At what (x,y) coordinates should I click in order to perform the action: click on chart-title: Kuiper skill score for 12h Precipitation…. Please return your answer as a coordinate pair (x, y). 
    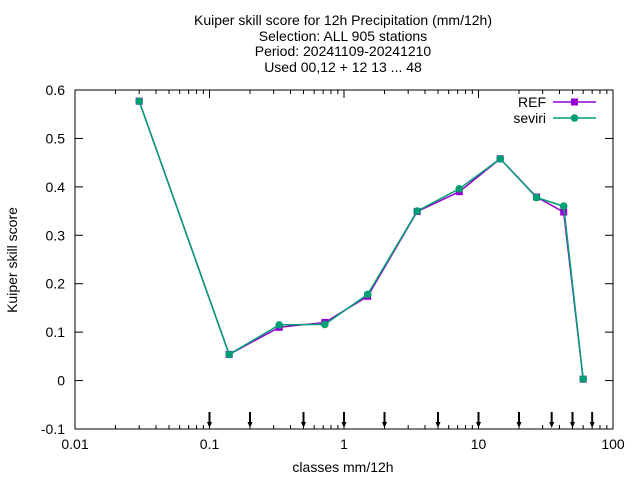
    Looking at the image, I should click on (343, 43).